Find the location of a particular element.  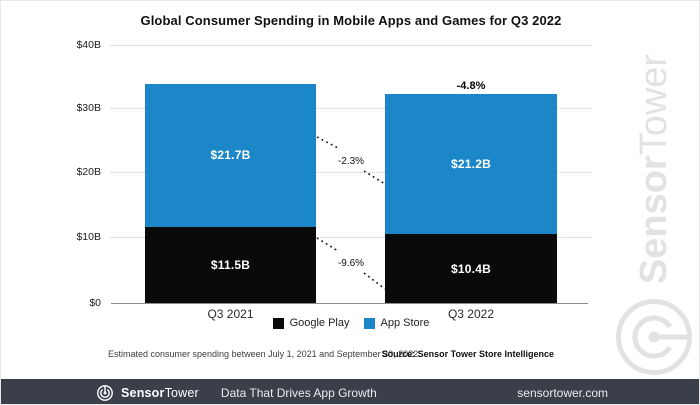

bar-segment-app-store-q3-2021: $21.7B is located at coordinates (230, 155).